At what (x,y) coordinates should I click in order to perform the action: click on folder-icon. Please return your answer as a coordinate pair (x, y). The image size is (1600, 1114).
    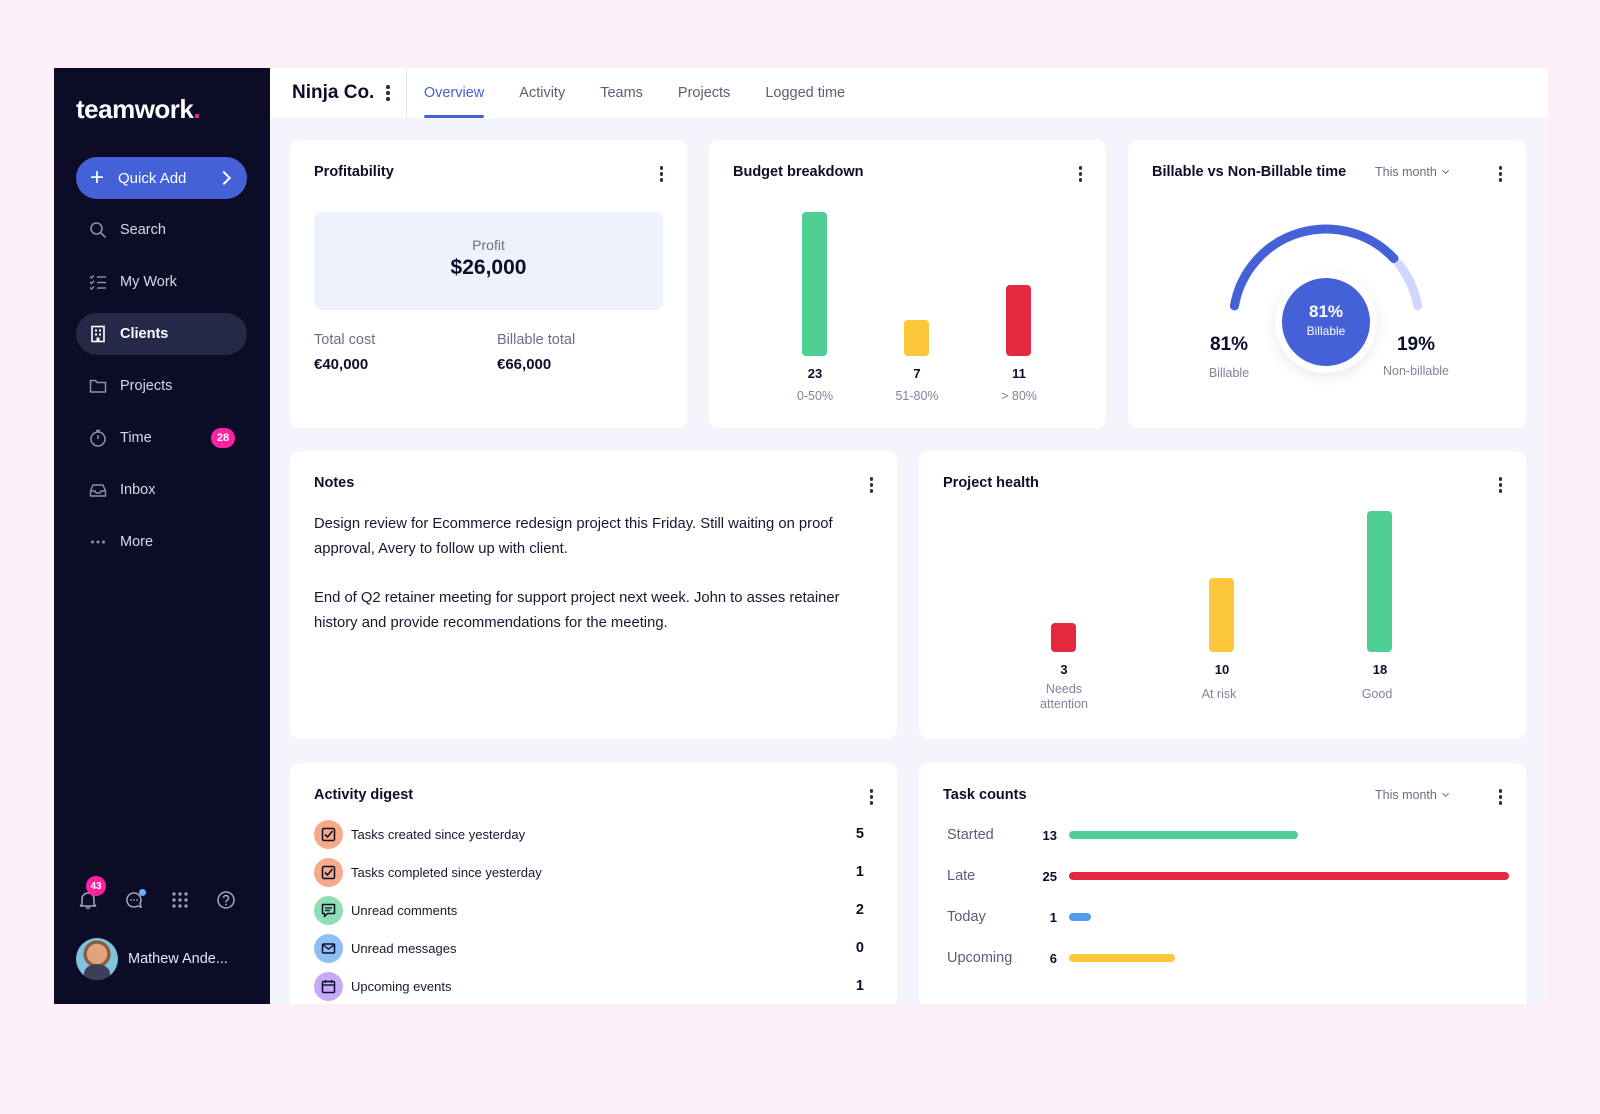
    Looking at the image, I should click on (98, 386).